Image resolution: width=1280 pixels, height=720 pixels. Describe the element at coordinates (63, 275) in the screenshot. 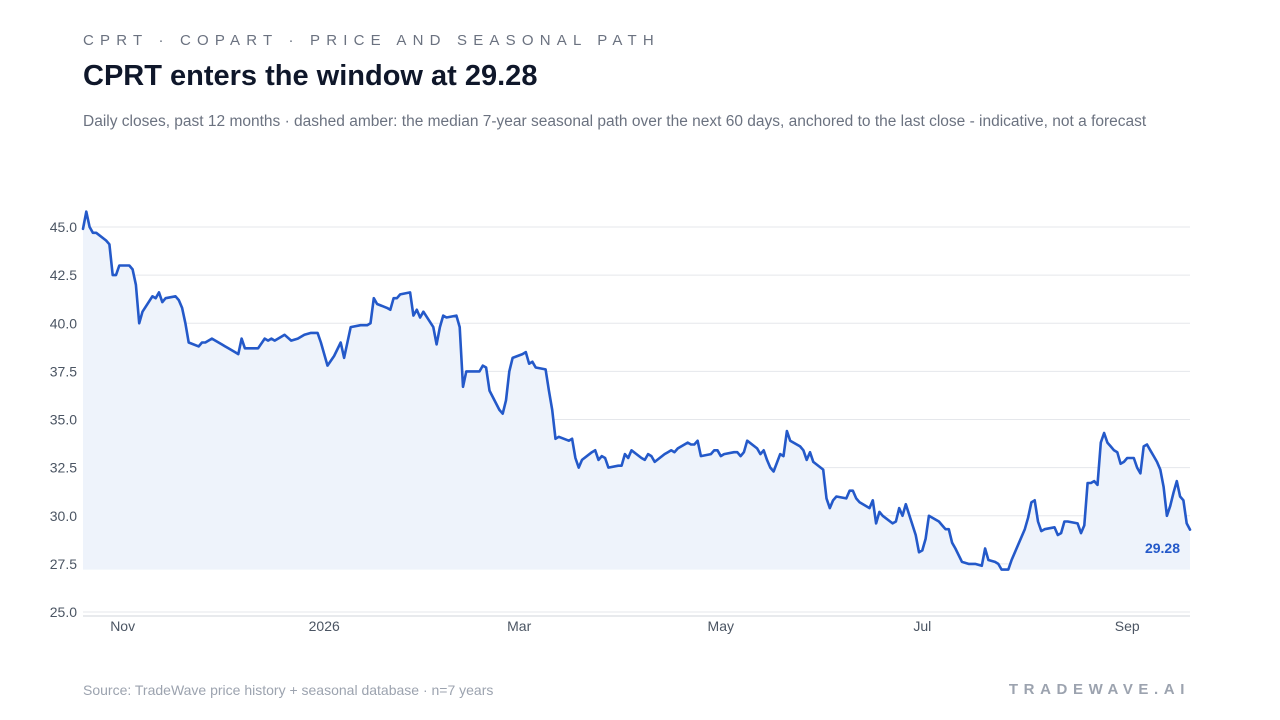

I see `y-tick-label: 42.5` at that location.